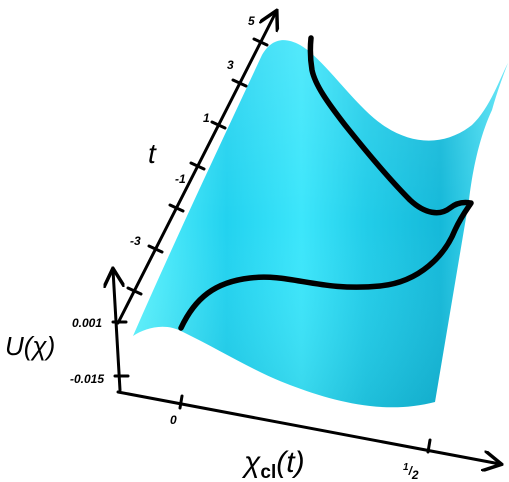 The width and height of the screenshot is (509, 482). Describe the element at coordinates (173, 420) in the screenshot. I see `position-tick-label-0: 0` at that location.